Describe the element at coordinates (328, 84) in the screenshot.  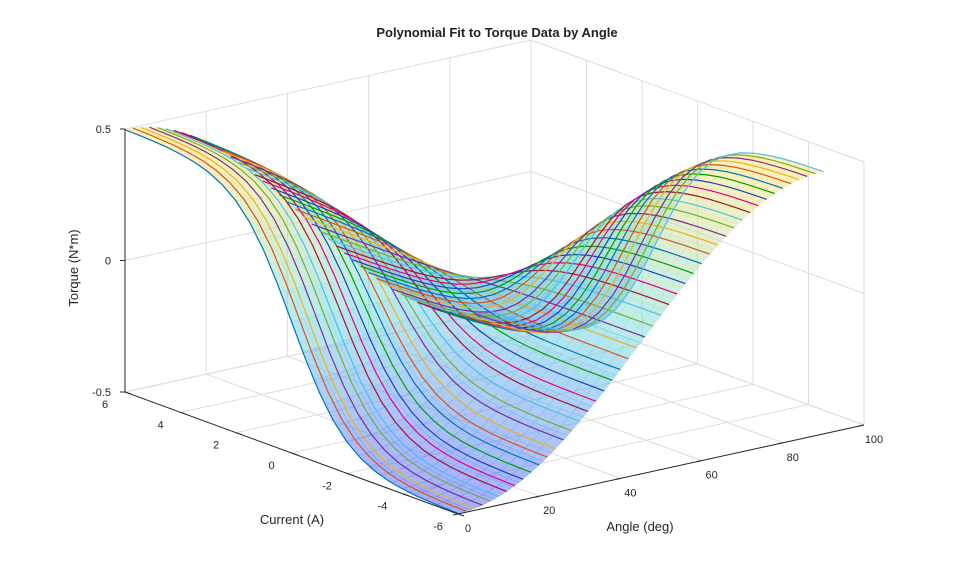
I see `grid-line-back-z` at that location.